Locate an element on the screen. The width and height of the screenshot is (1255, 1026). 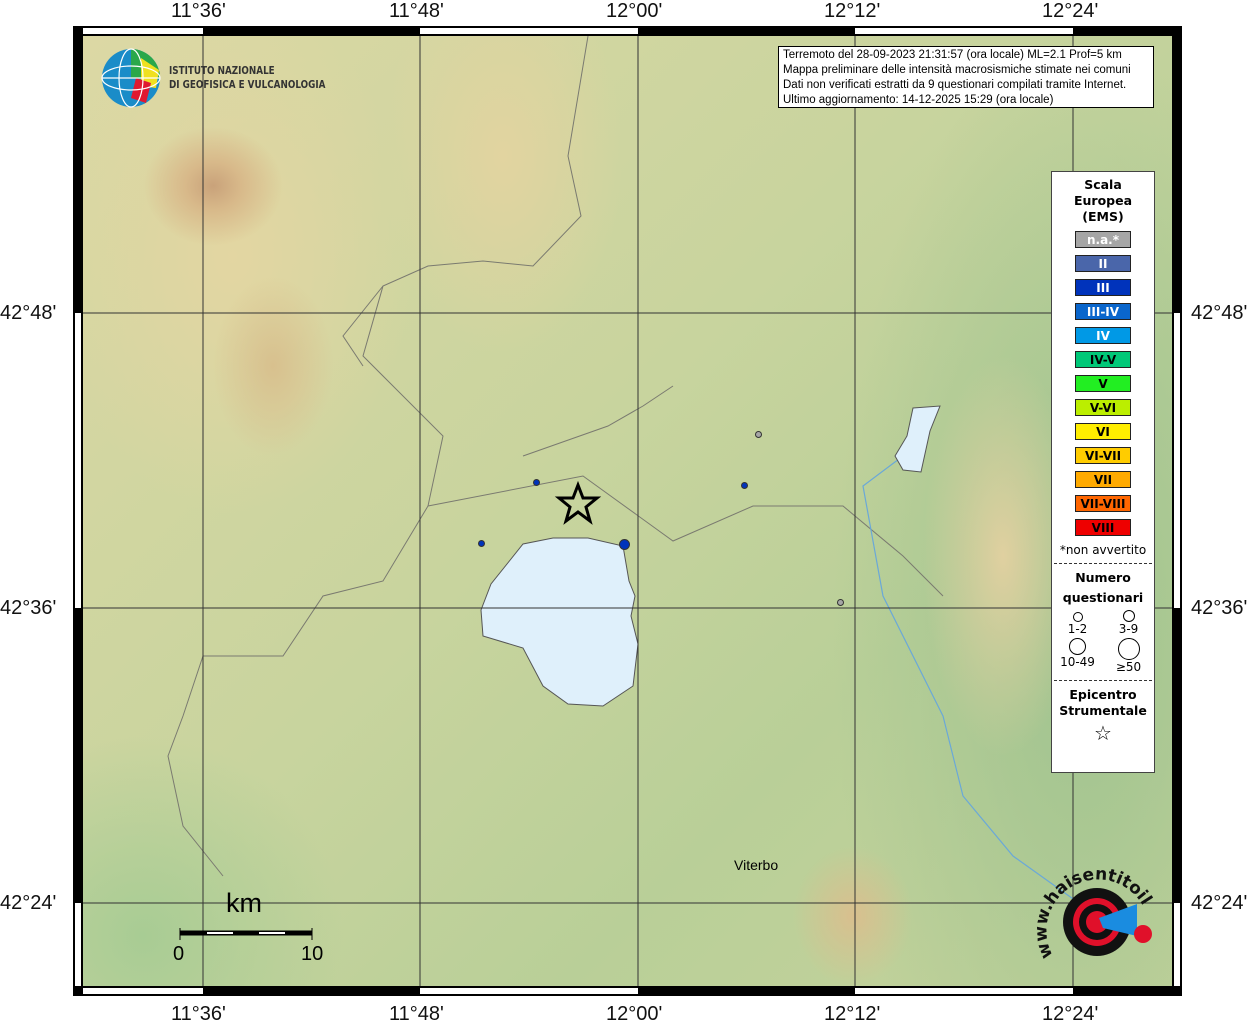
lake-bolsena is located at coordinates (559, 622).